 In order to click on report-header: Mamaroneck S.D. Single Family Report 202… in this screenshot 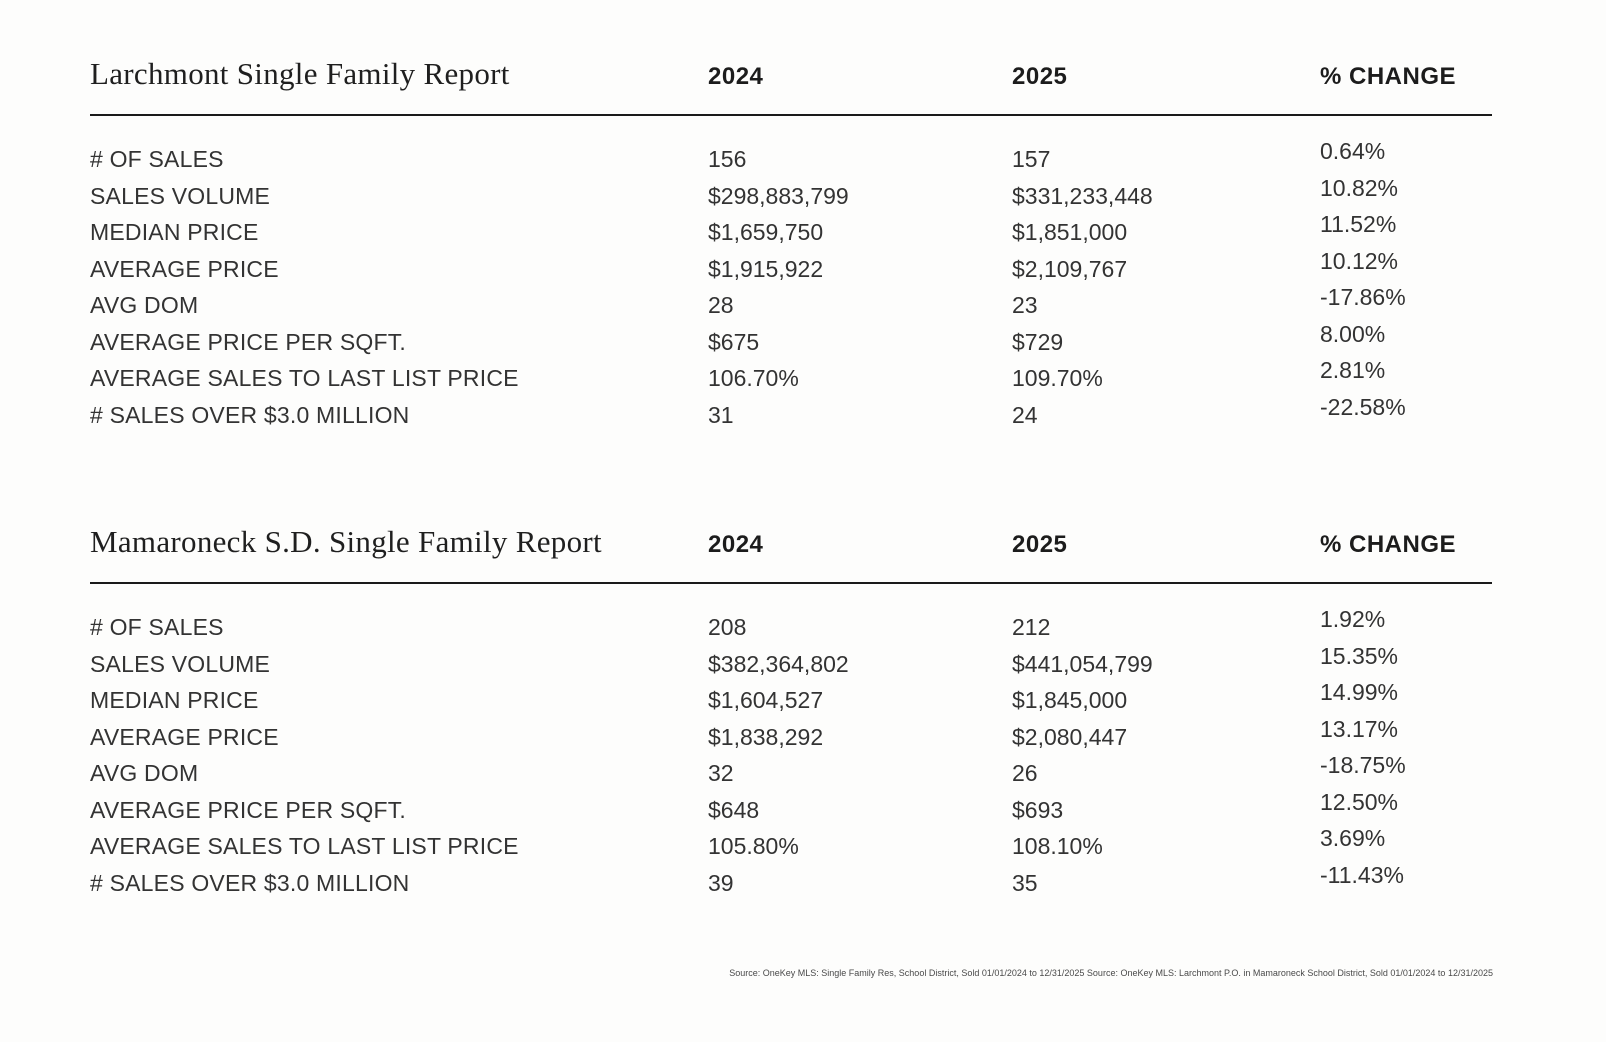, I will do `click(791, 542)`.